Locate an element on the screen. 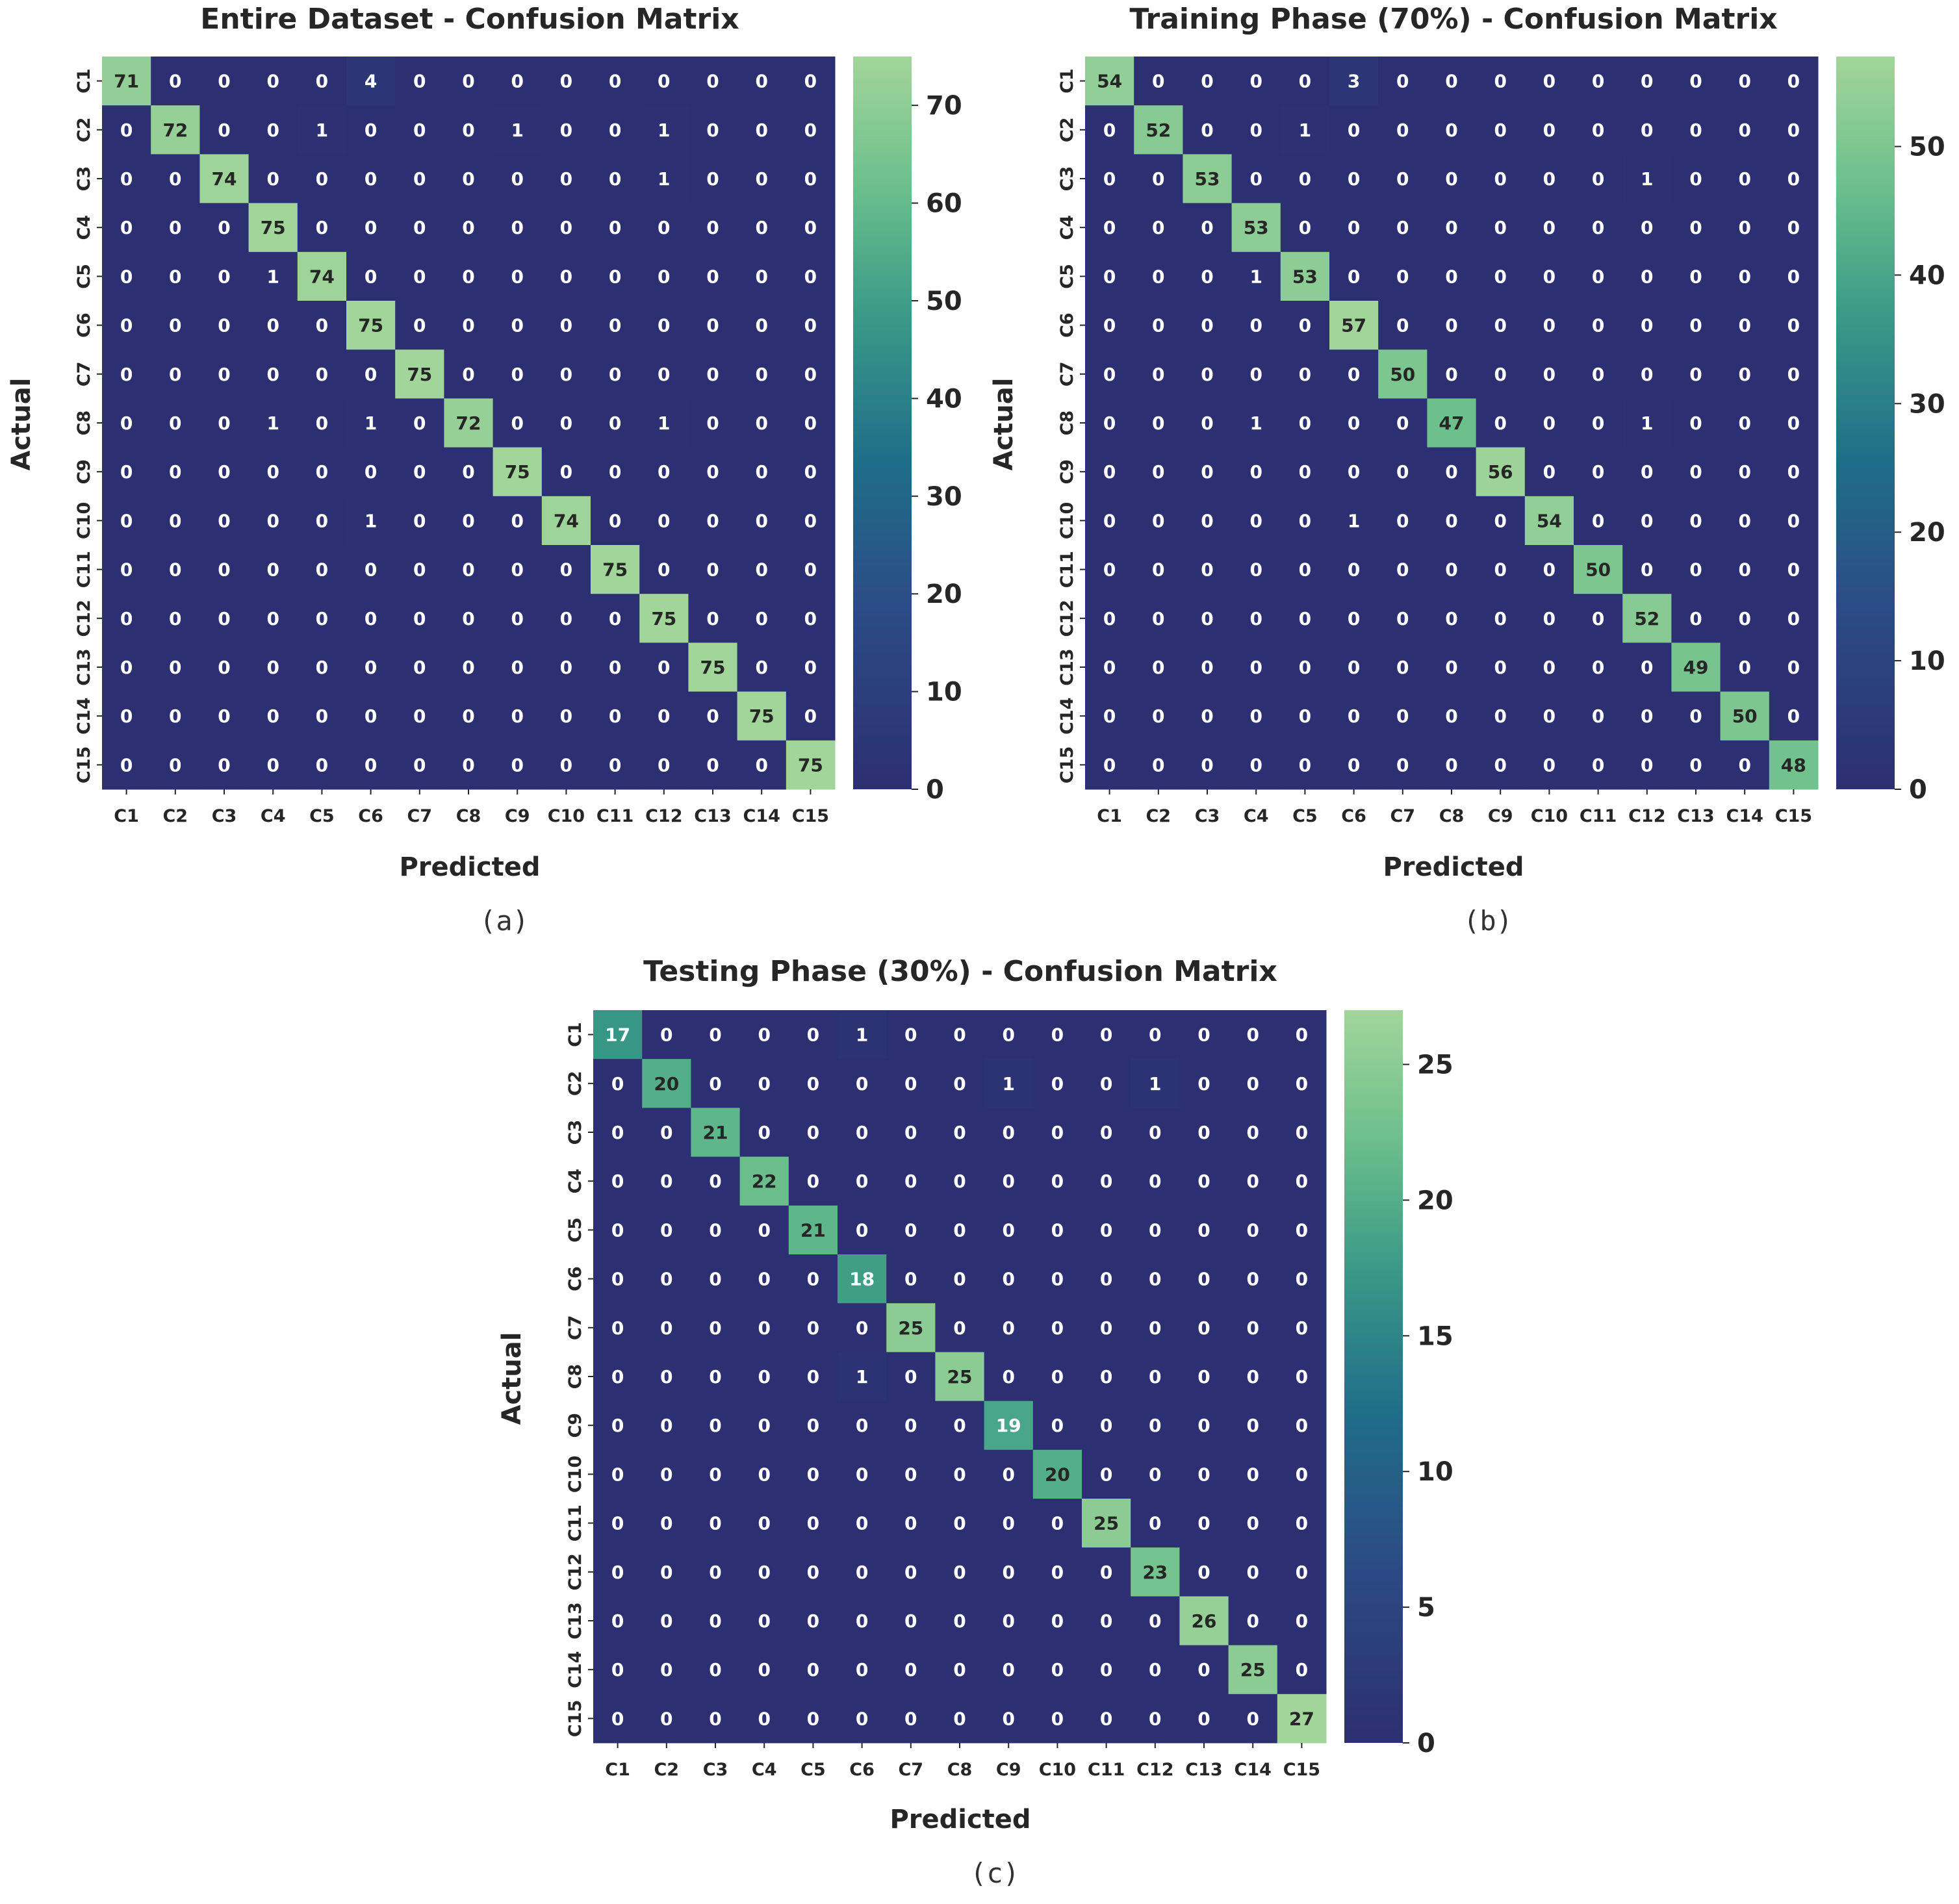 The width and height of the screenshot is (1959, 1904). panel-b-cell-label-r9-c10: 0 is located at coordinates (1549, 472).